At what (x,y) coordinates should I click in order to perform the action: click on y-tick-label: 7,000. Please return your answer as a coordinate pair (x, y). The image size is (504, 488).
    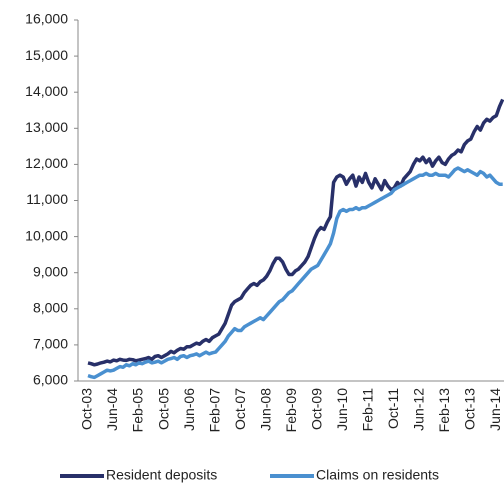
    Looking at the image, I should click on (50, 344).